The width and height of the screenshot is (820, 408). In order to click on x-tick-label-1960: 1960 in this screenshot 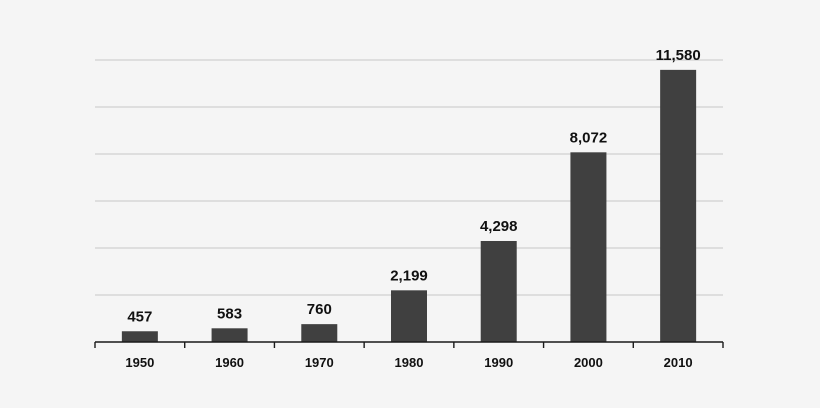, I will do `click(229, 362)`.